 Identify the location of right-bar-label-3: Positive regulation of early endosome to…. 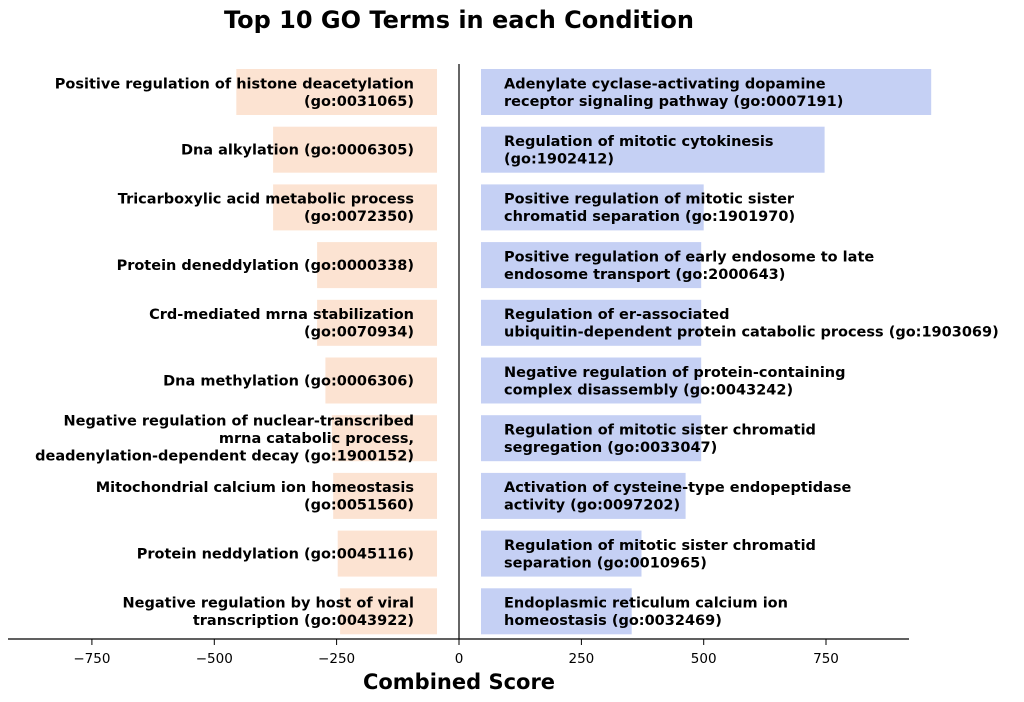
(689, 266).